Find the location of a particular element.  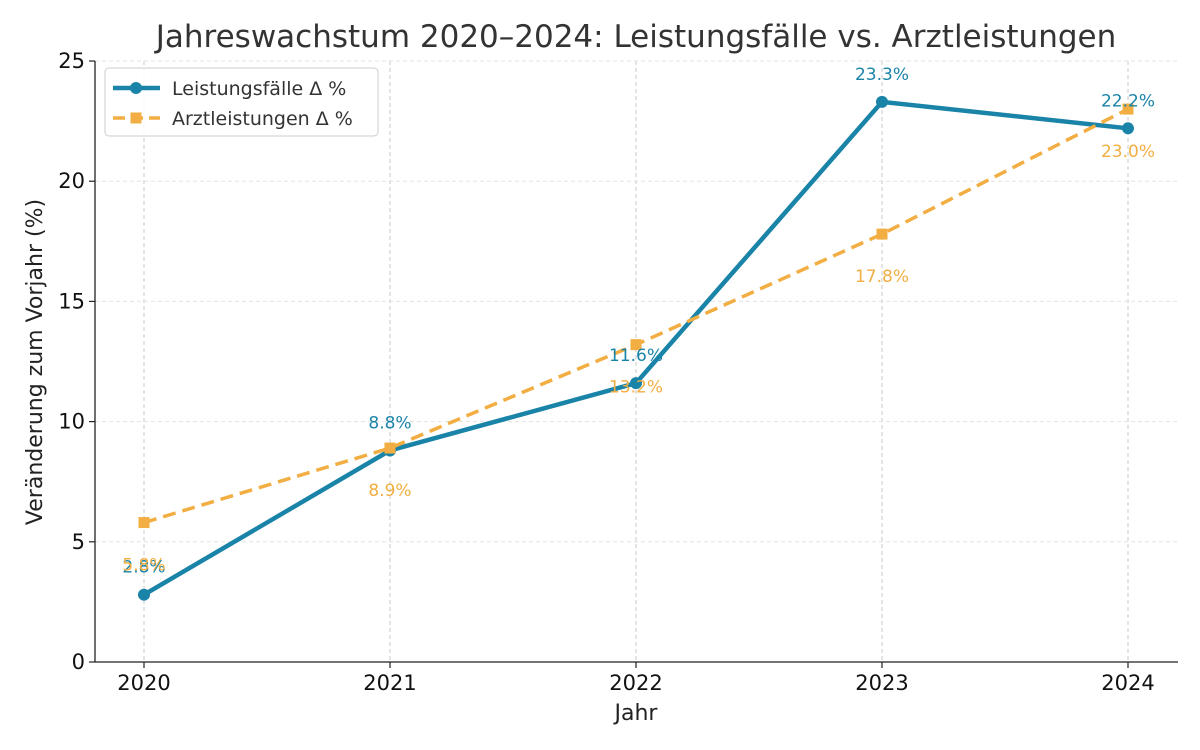

data-label: 22.2% is located at coordinates (1128, 101).